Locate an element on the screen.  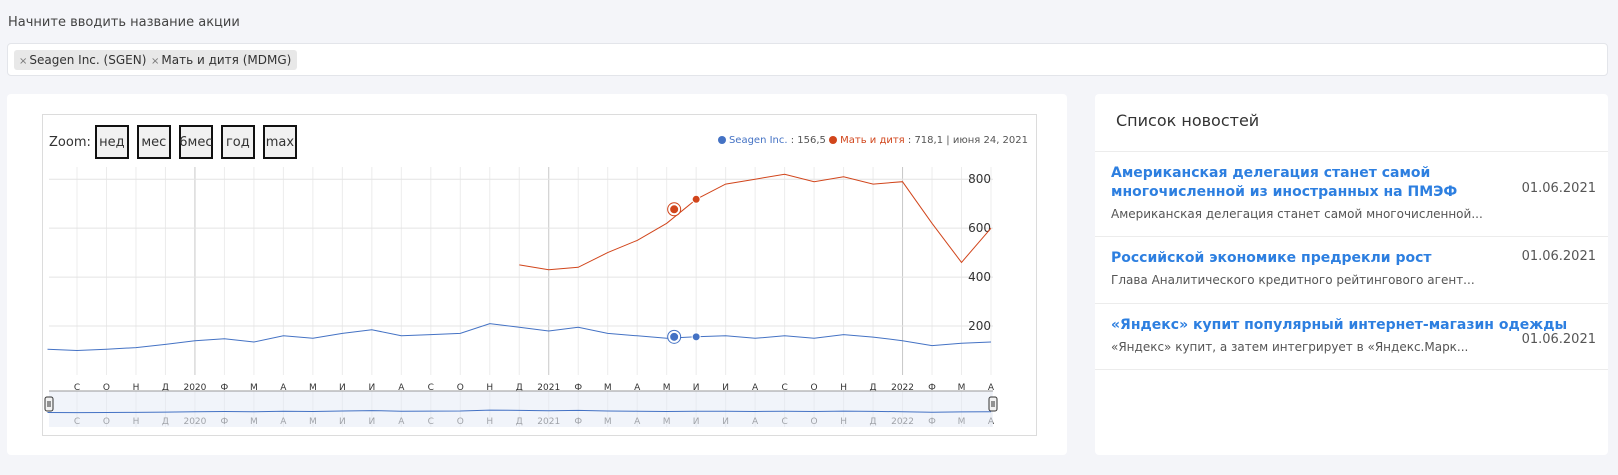
navigator-handle-right is located at coordinates (993, 404).